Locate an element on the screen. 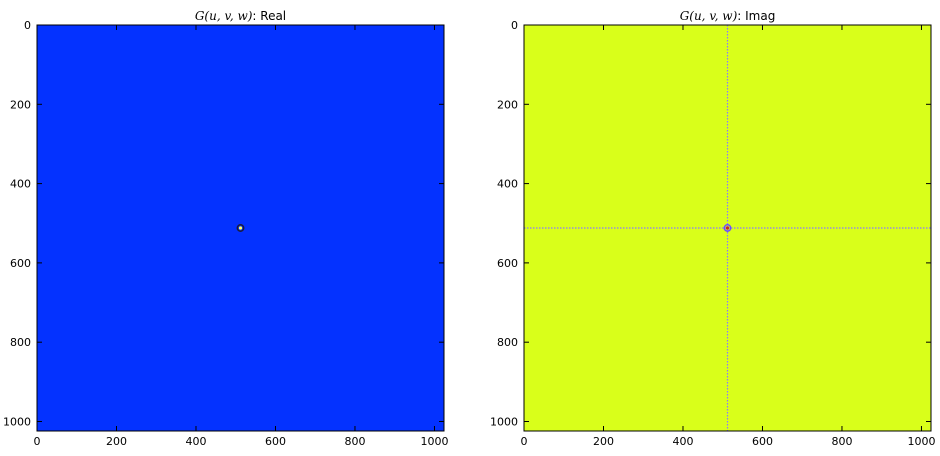 The image size is (940, 456). imag-panel-title: G(u, v, w): Imag is located at coordinates (728, 16).